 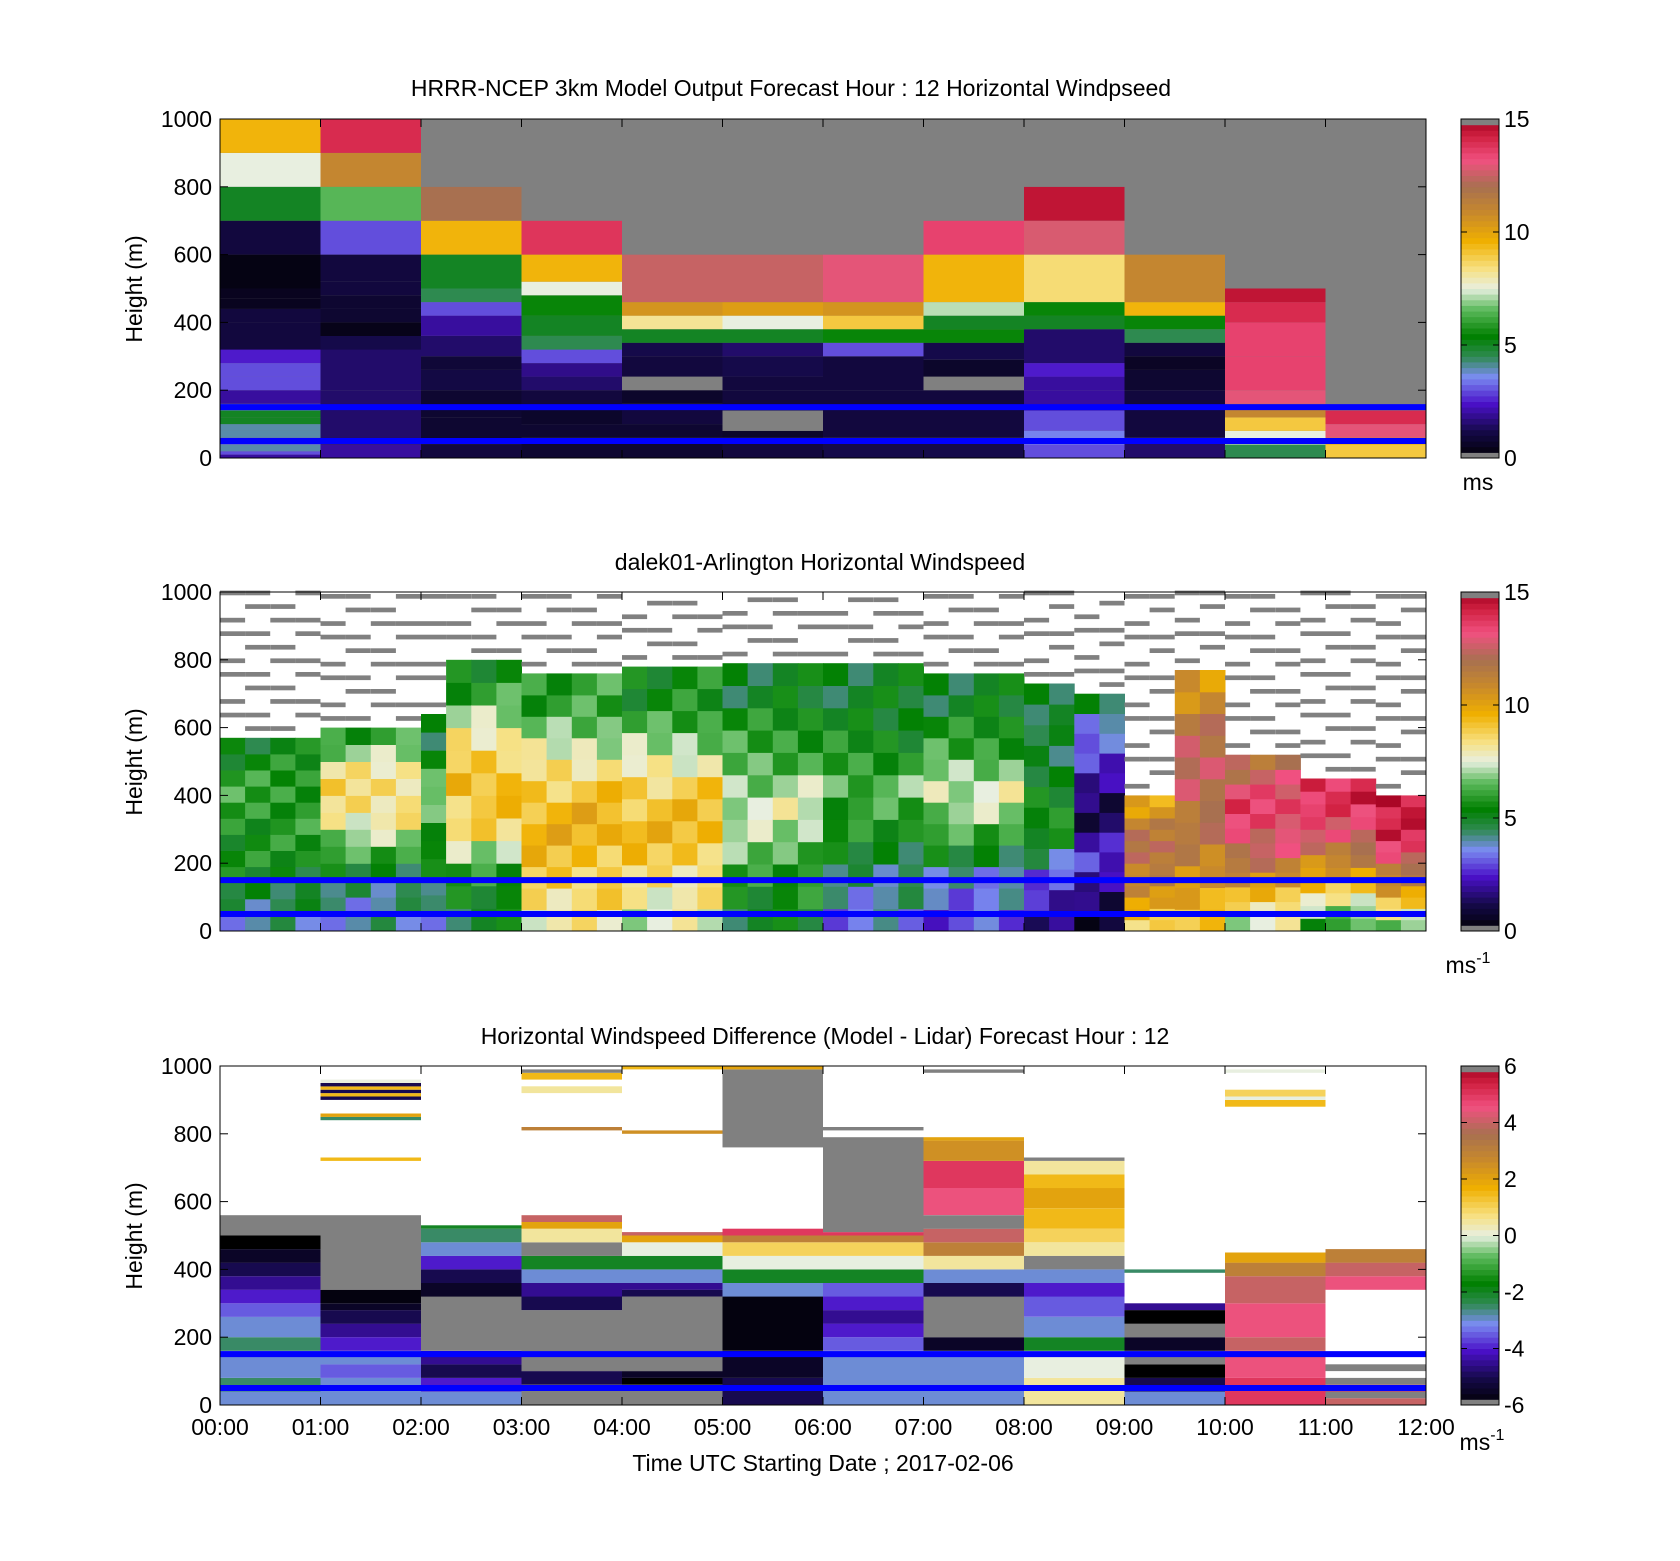 What do you see at coordinates (924, 1427) in the screenshot?
I see `x-tick-label: 07:00` at bounding box center [924, 1427].